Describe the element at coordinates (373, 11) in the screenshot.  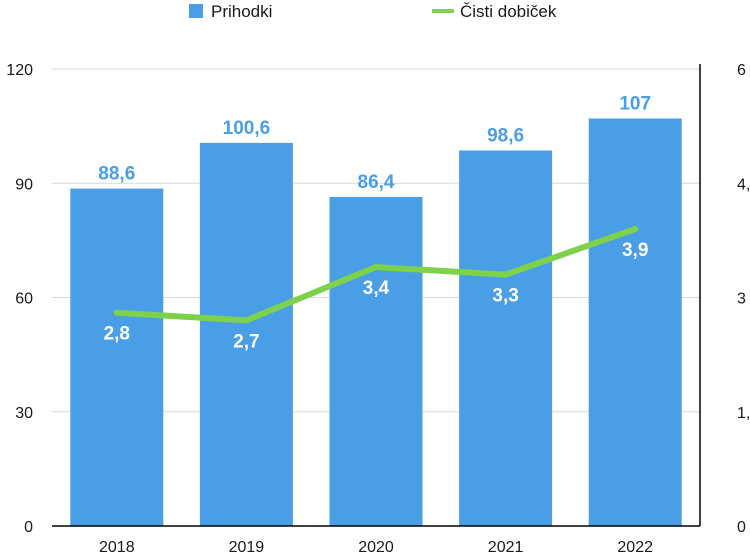
I see `legend: Prihodki Čisti dobiček` at that location.